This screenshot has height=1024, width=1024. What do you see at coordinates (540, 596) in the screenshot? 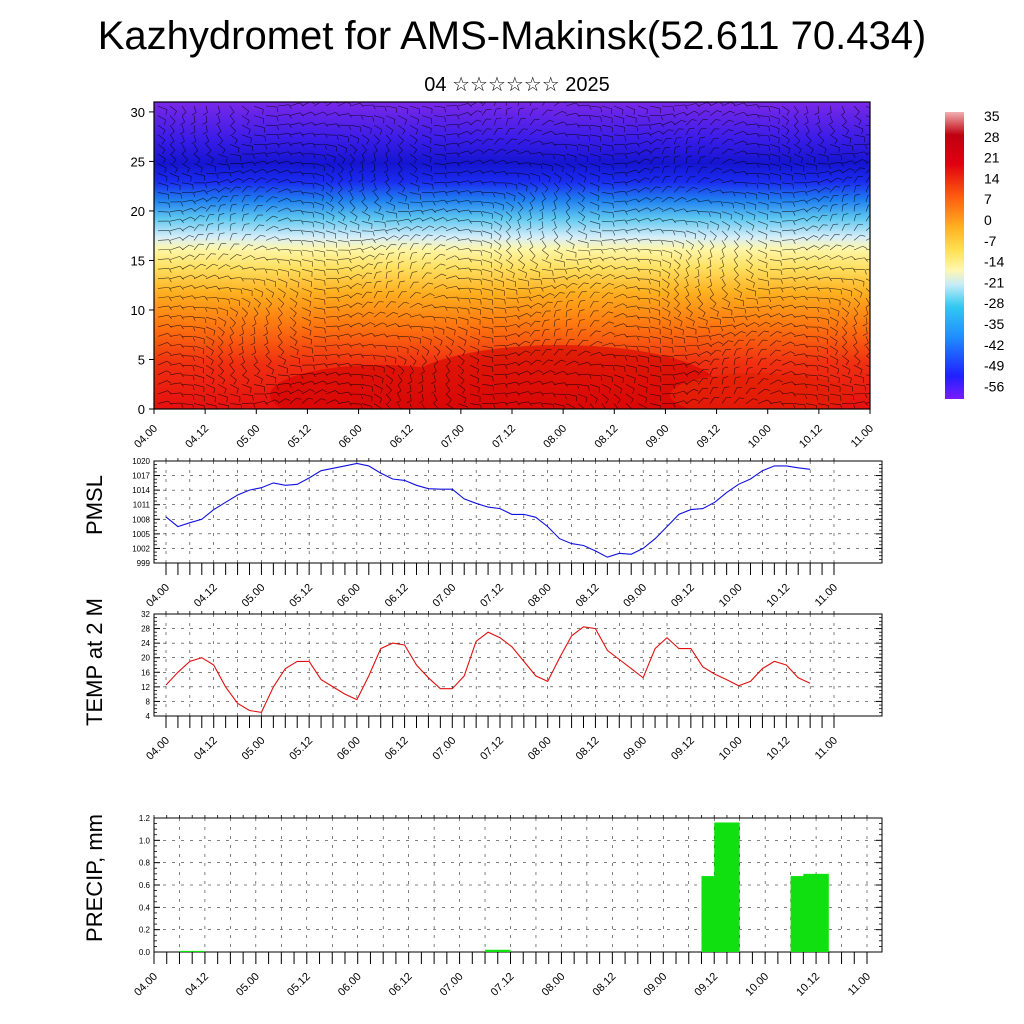
I see `x-tick-label: 08.00` at bounding box center [540, 596].